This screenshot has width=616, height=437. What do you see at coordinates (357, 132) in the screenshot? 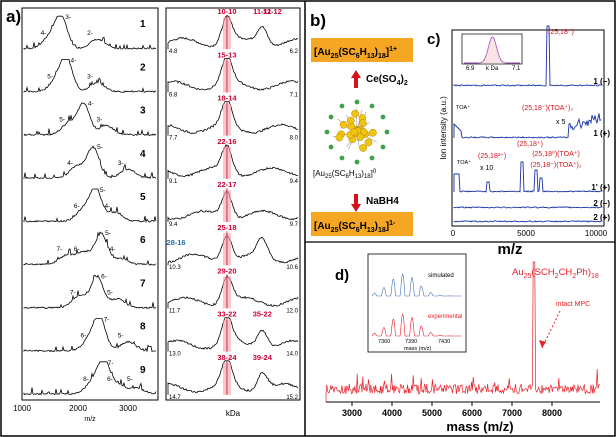
I see `au25-cluster-image` at bounding box center [357, 132].